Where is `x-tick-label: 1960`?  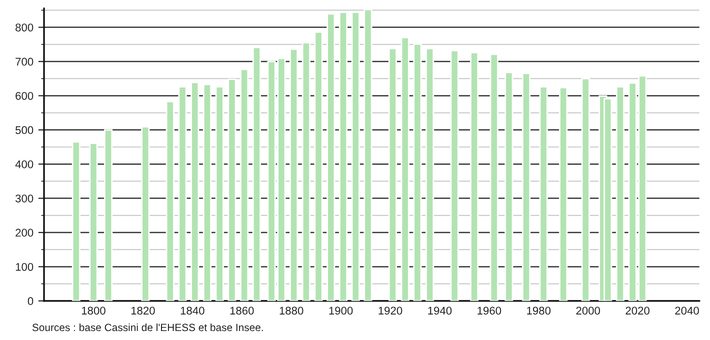
x-tick-label: 1960 is located at coordinates (490, 310).